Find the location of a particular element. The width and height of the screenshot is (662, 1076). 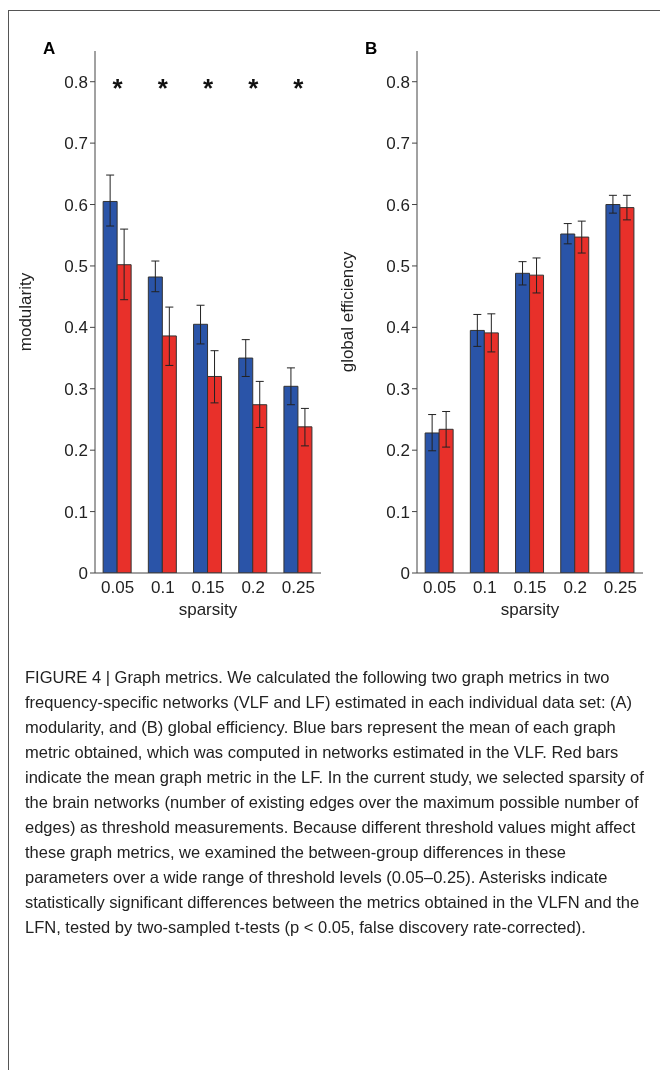

y-axis-title: global efficiency is located at coordinates (348, 312).